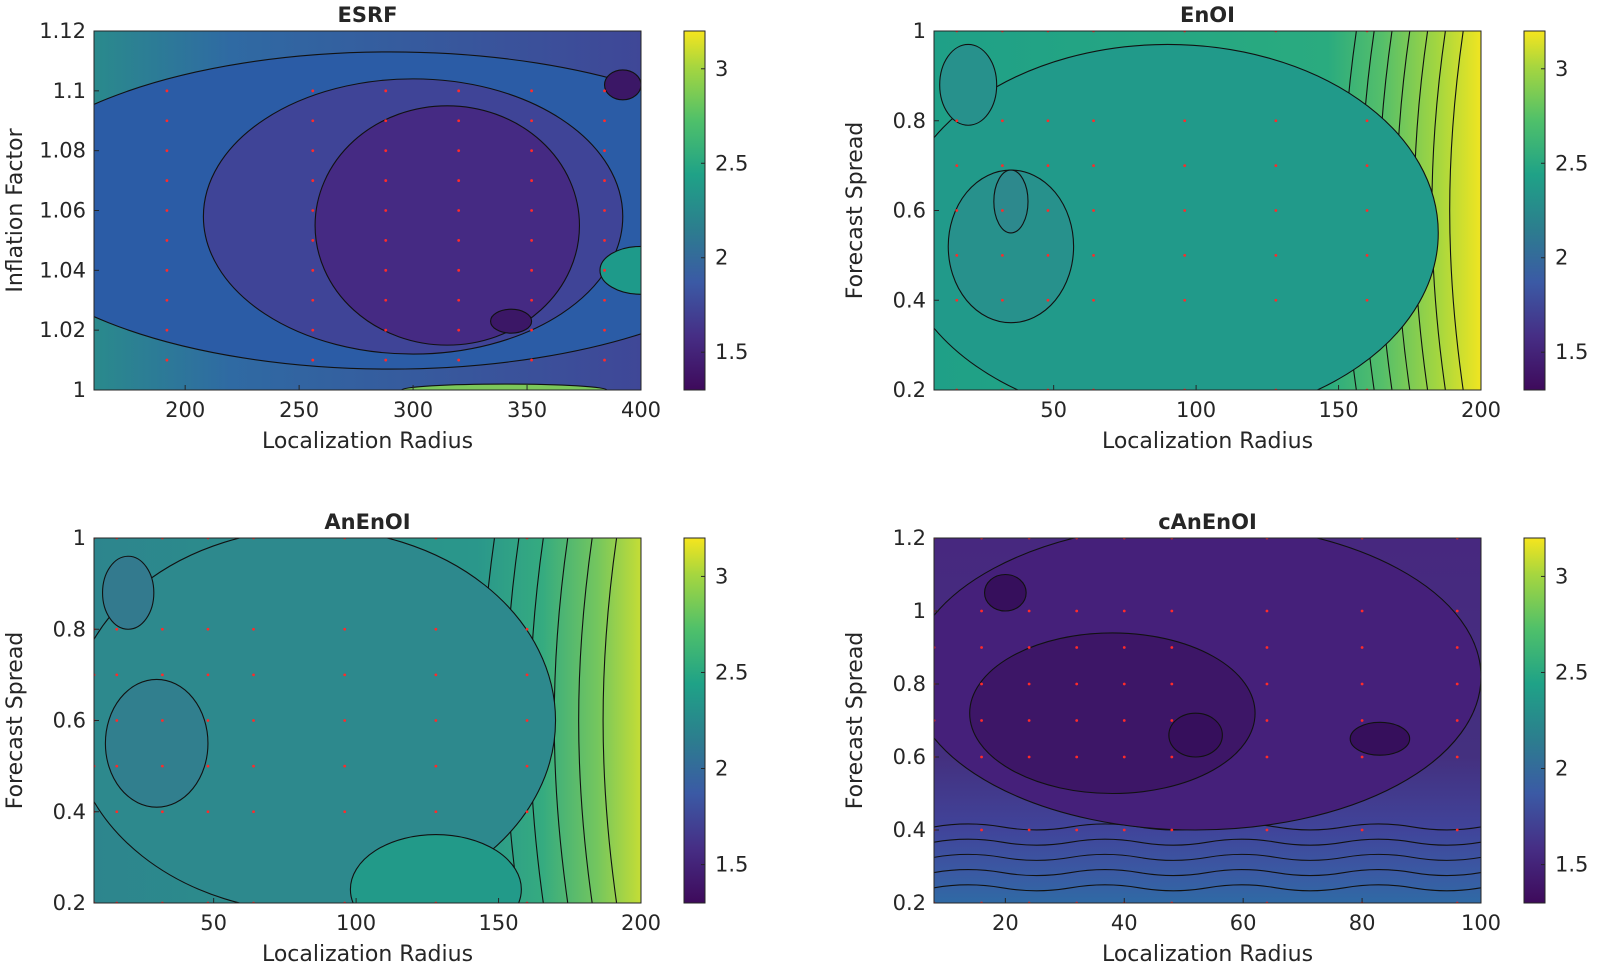 This screenshot has height=980, width=1606. I want to click on x-tick-label: 200, so click(1481, 410).